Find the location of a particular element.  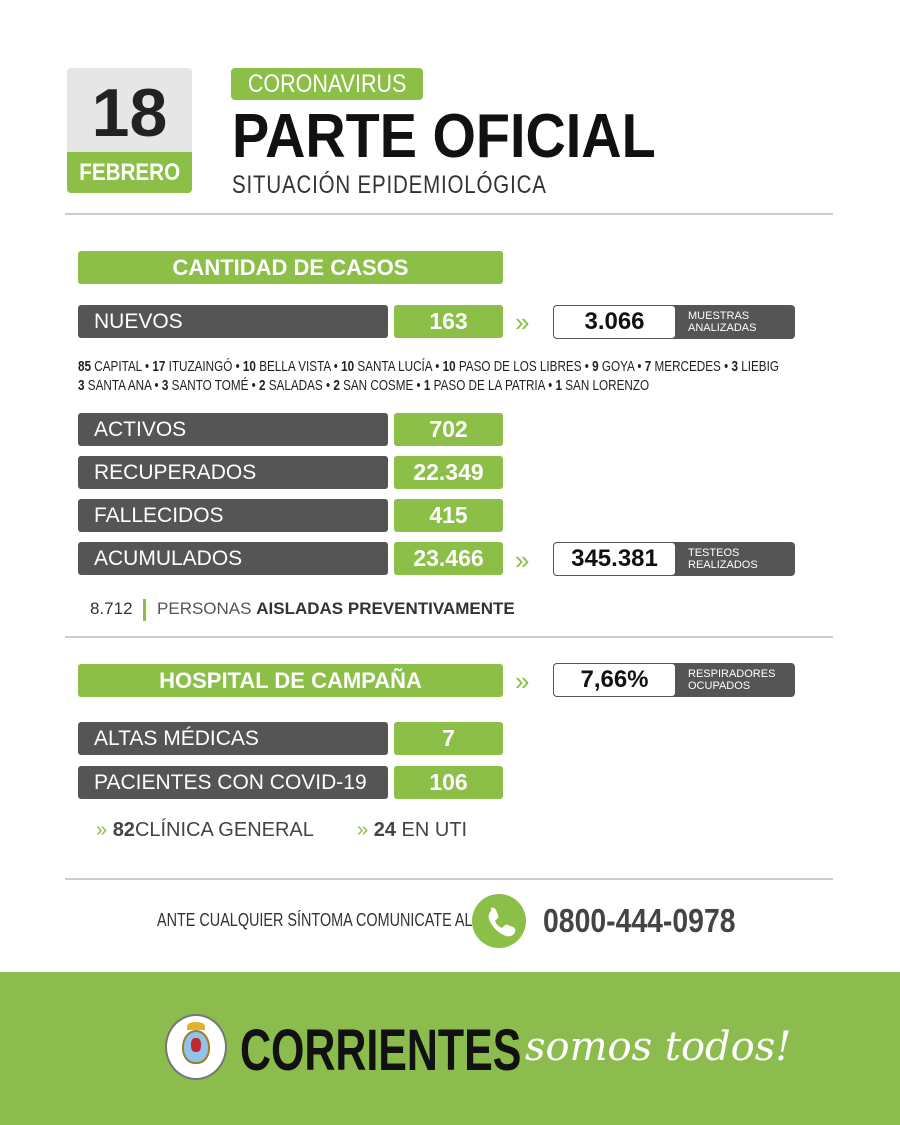

muestras-caption: MUESTRAS is located at coordinates (719, 316).